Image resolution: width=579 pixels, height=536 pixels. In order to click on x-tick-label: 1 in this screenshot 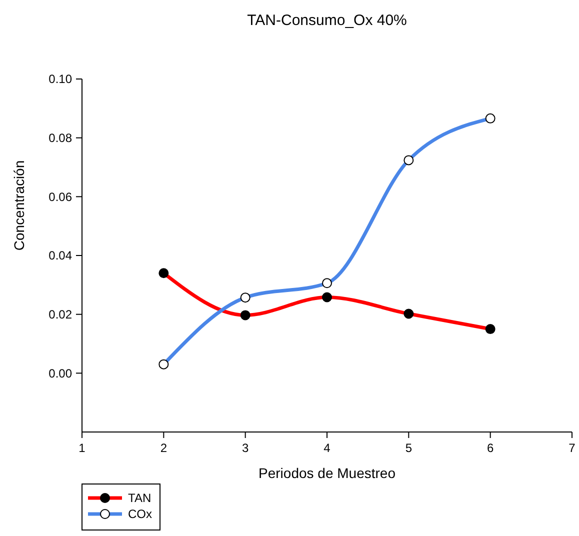, I will do `click(82, 448)`.